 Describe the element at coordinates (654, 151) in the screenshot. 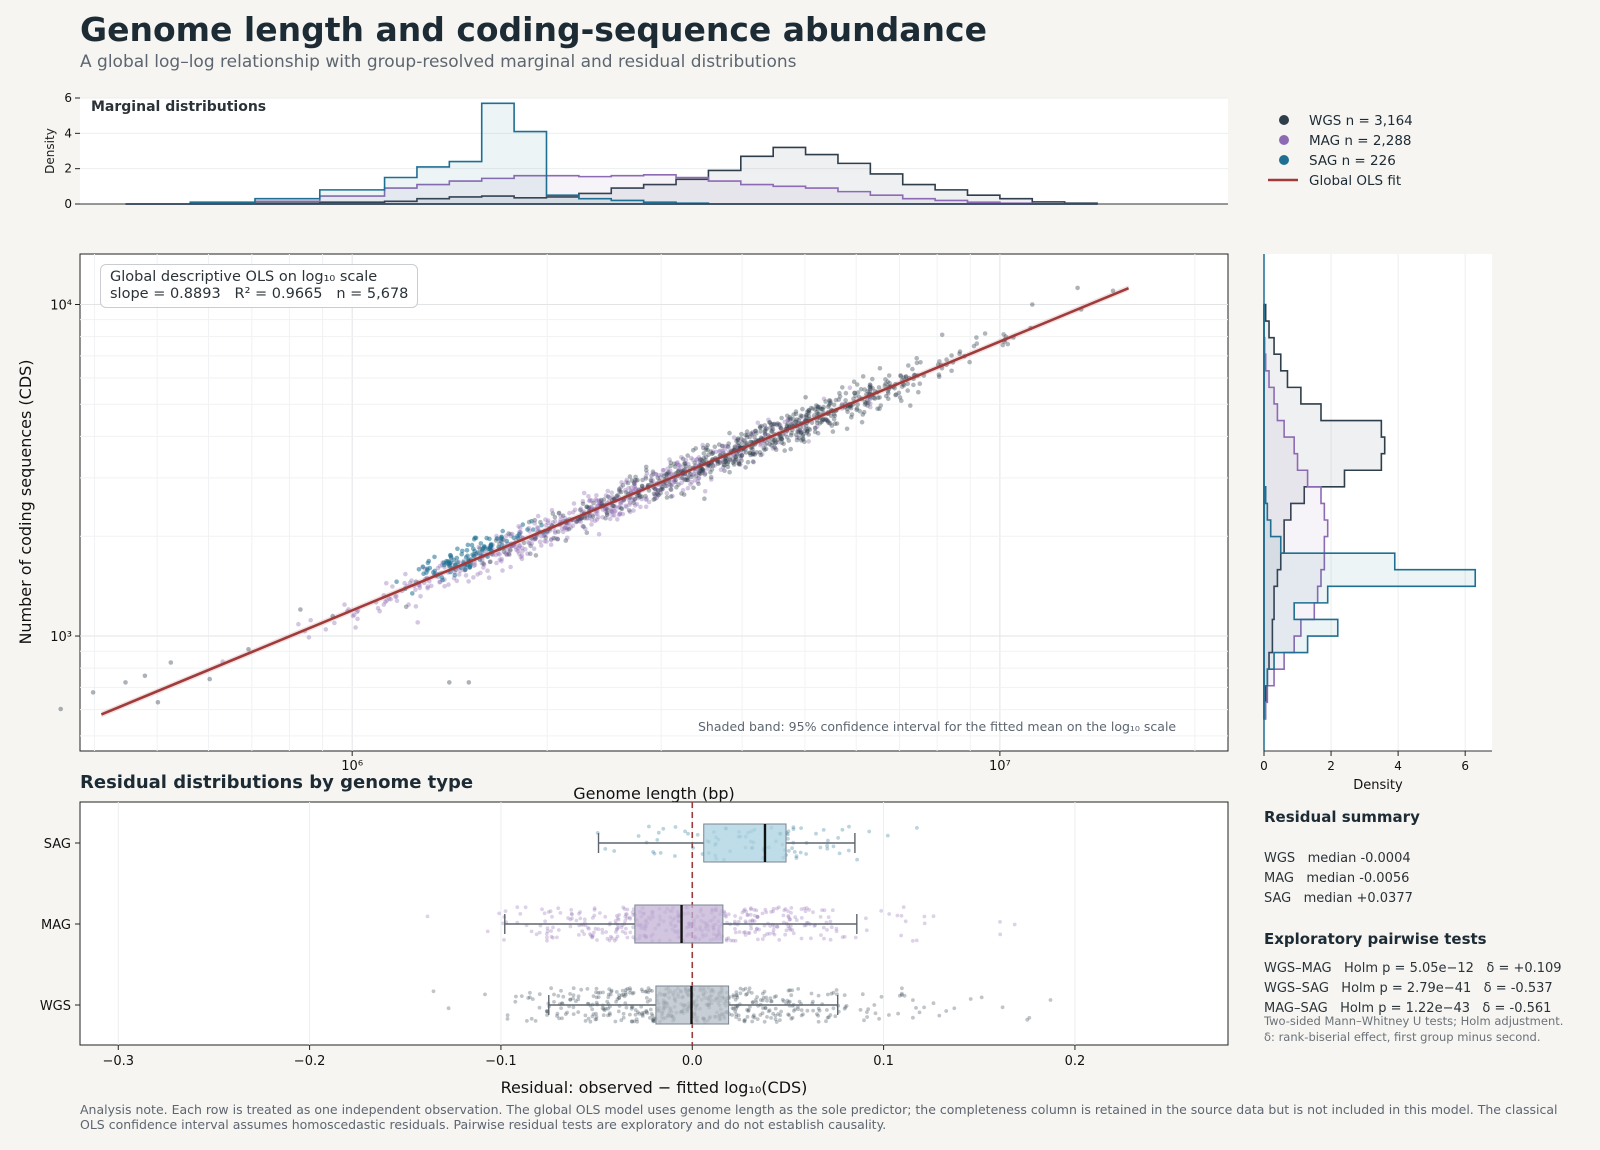

I see `top-panel-background` at that location.